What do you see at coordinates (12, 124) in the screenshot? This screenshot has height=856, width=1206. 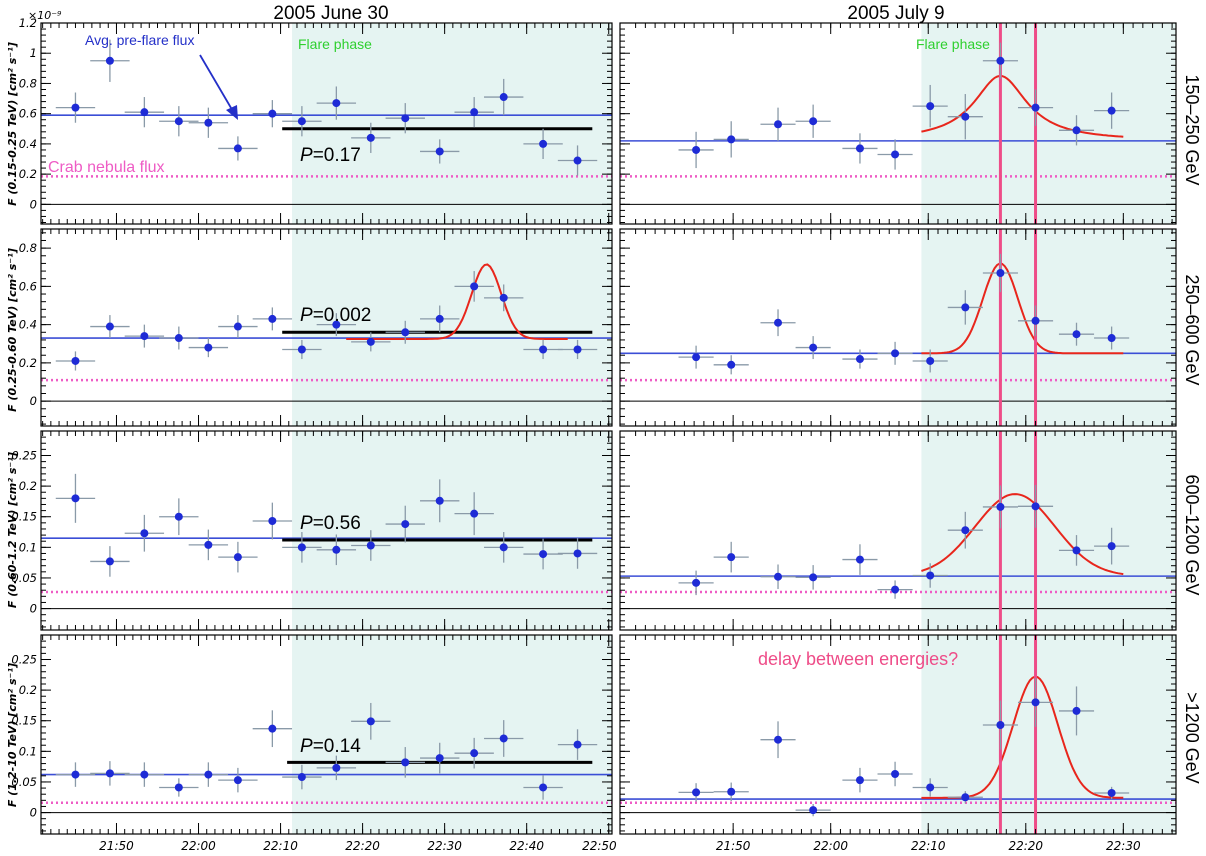 I see `y-axis-title-row1: F (0.15-0.25 TeV) [cm² s⁻¹]` at bounding box center [12, 124].